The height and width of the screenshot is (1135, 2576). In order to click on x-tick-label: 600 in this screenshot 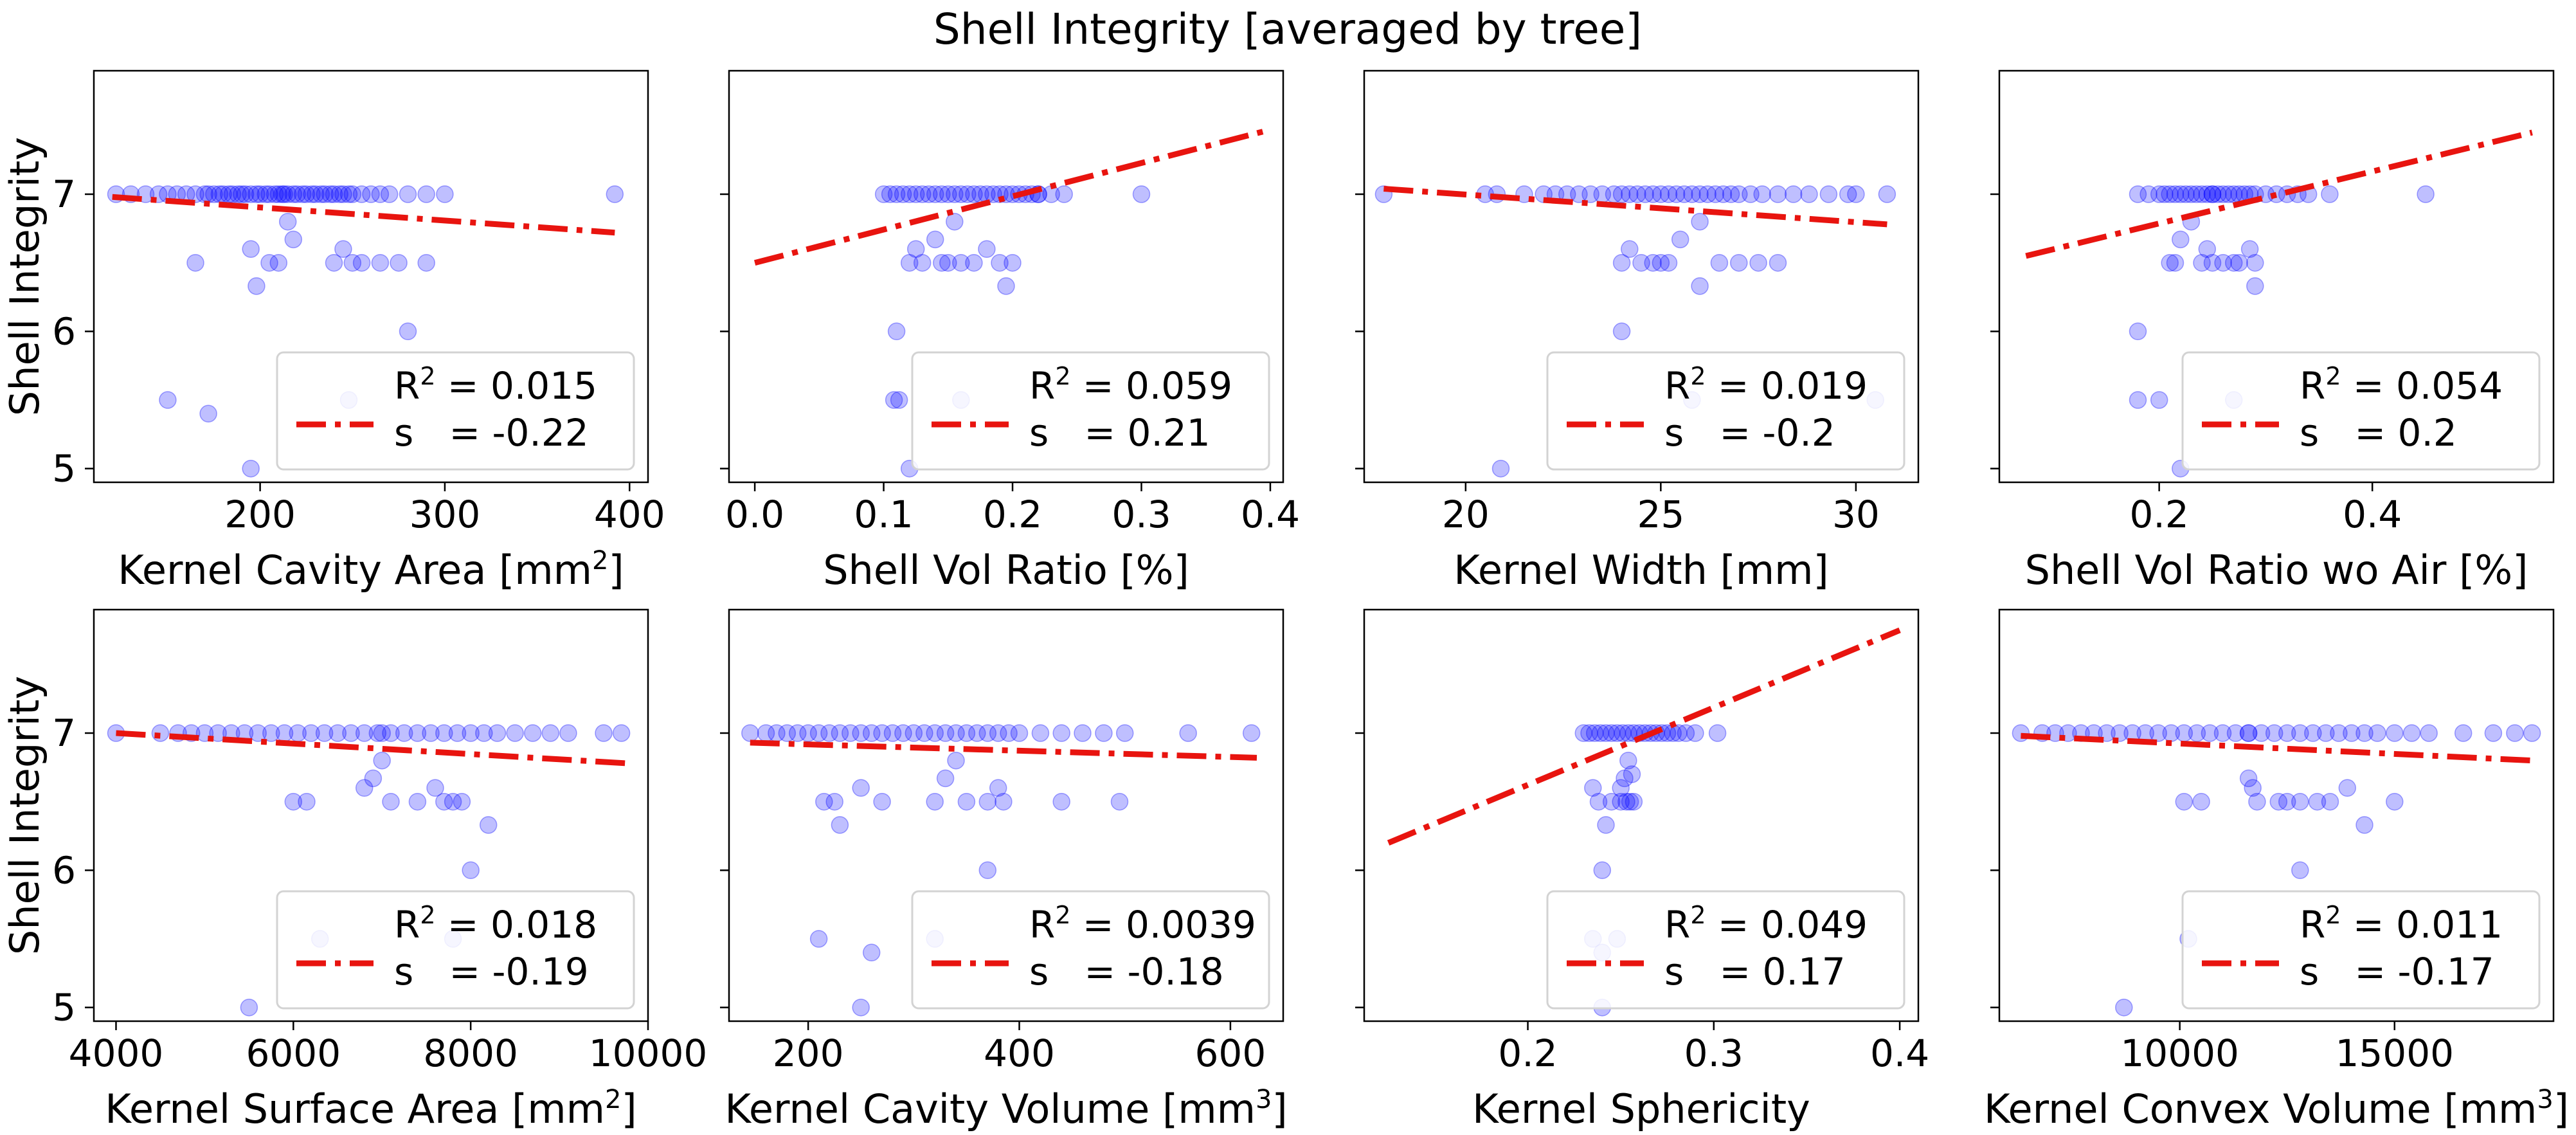, I will do `click(1230, 1053)`.